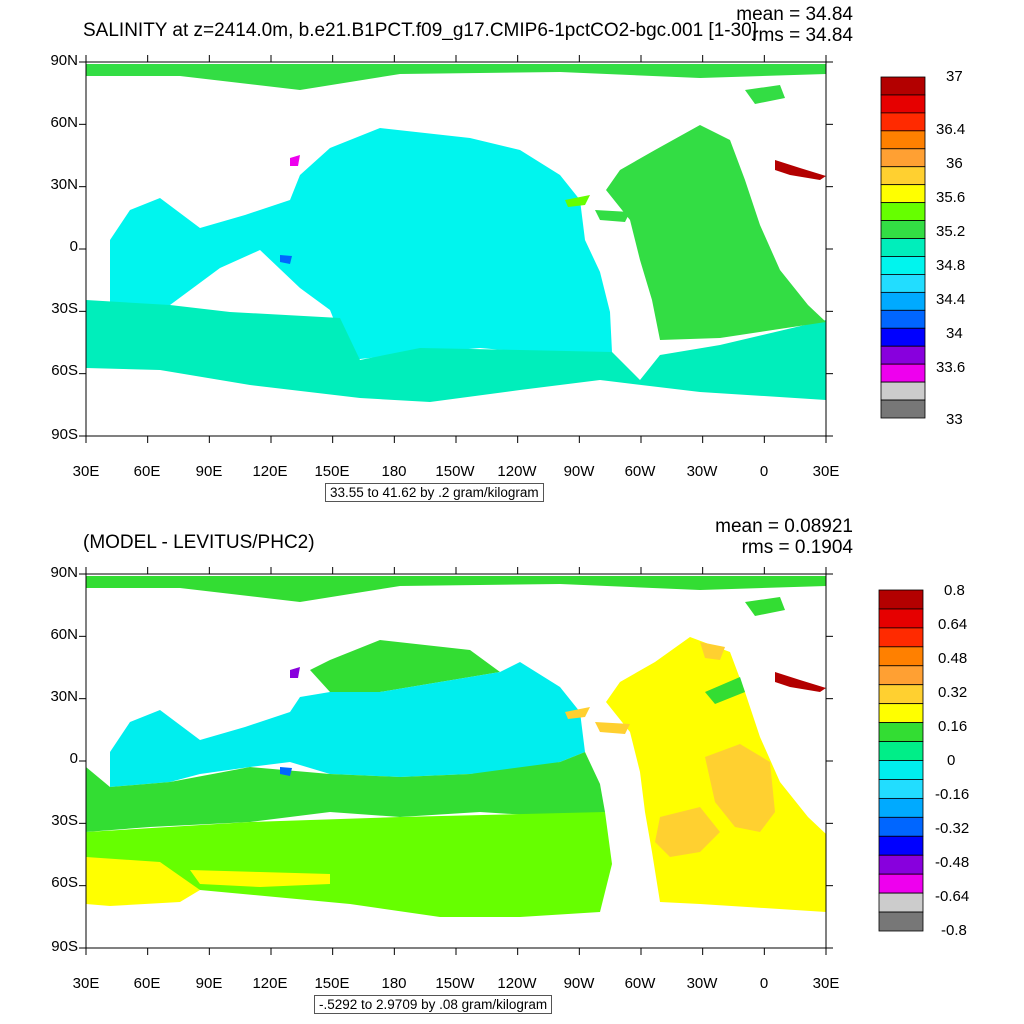 The height and width of the screenshot is (1024, 1024). What do you see at coordinates (797, 547) in the screenshot?
I see `difference-rms: rms = 0.1904` at bounding box center [797, 547].